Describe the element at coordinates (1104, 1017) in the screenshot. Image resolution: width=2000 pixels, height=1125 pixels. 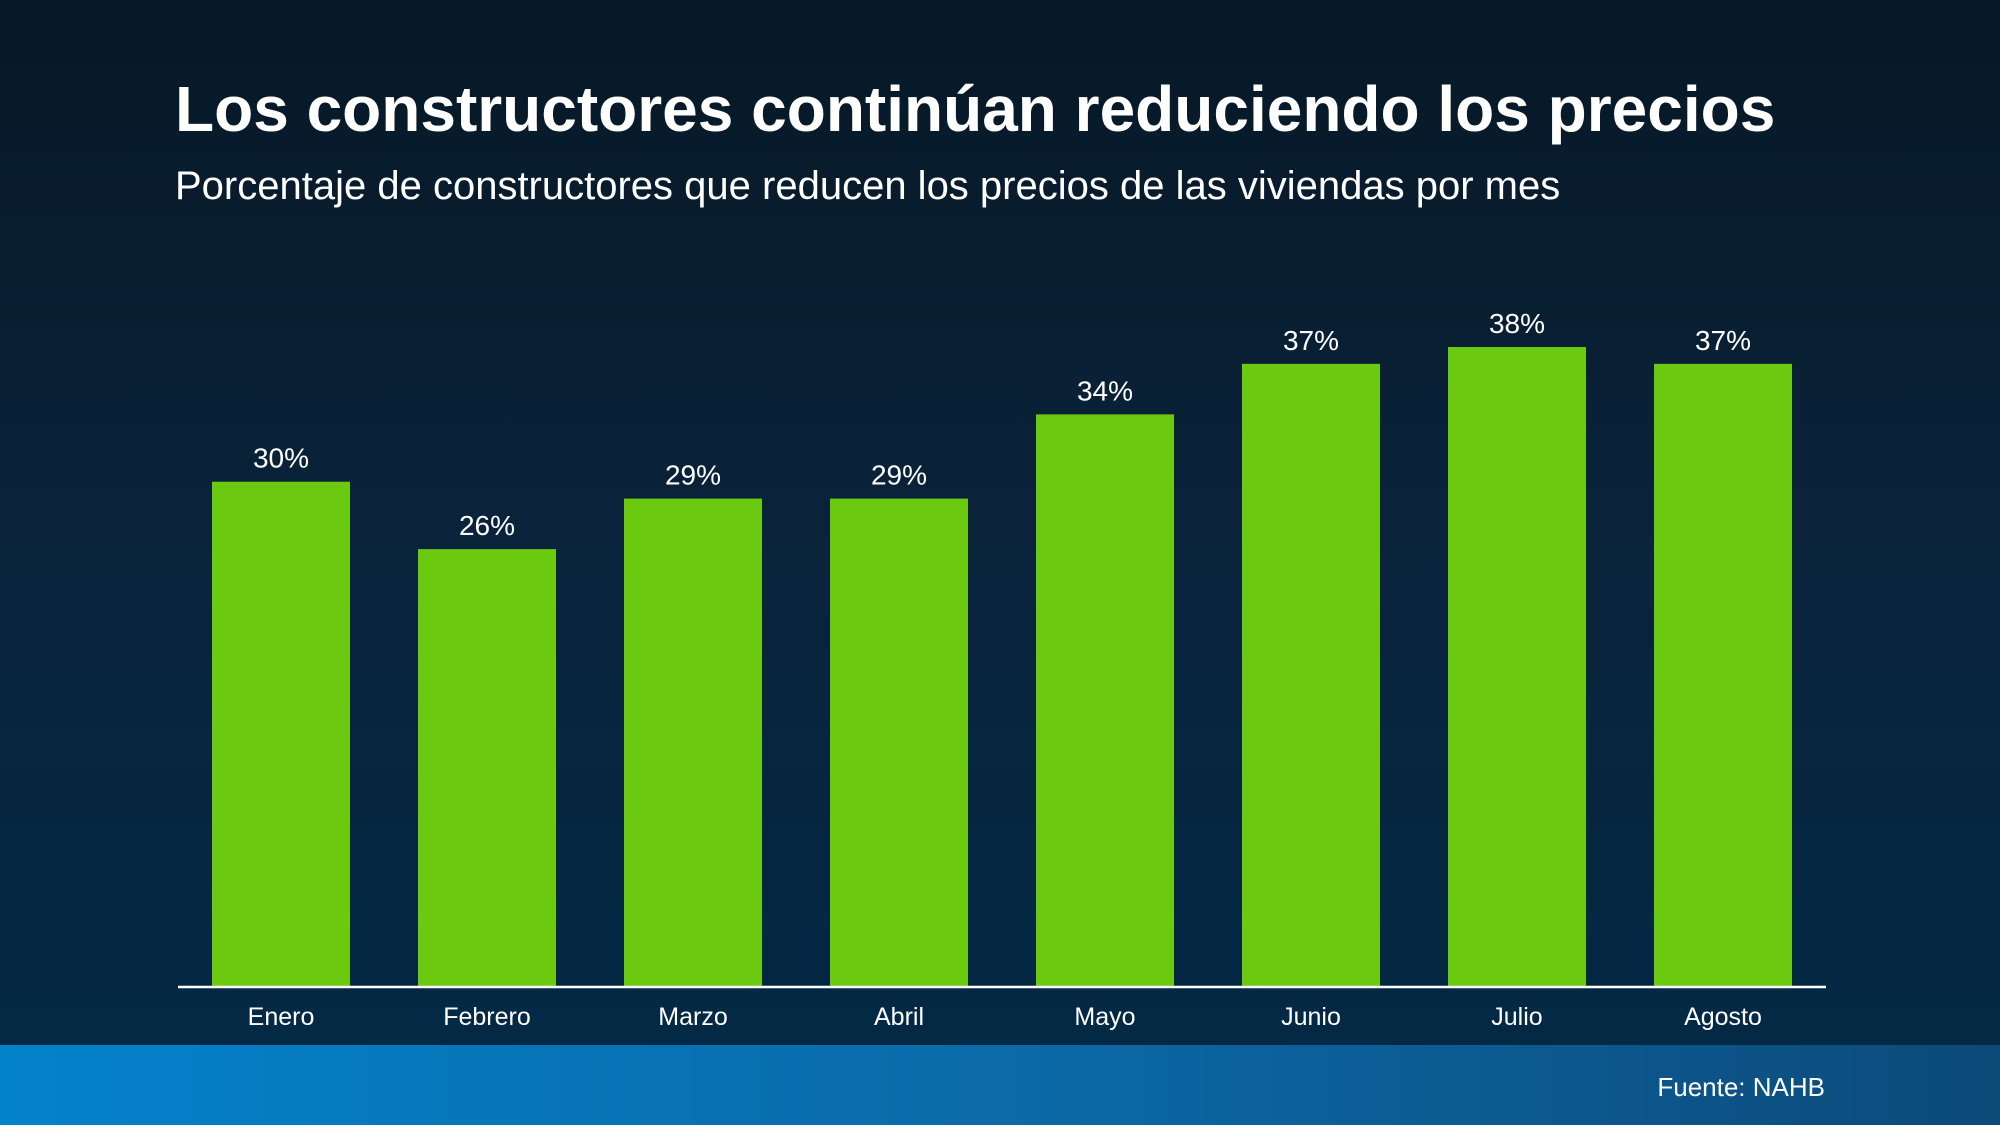
I see `x-tick-label-mayo: Mayo` at that location.